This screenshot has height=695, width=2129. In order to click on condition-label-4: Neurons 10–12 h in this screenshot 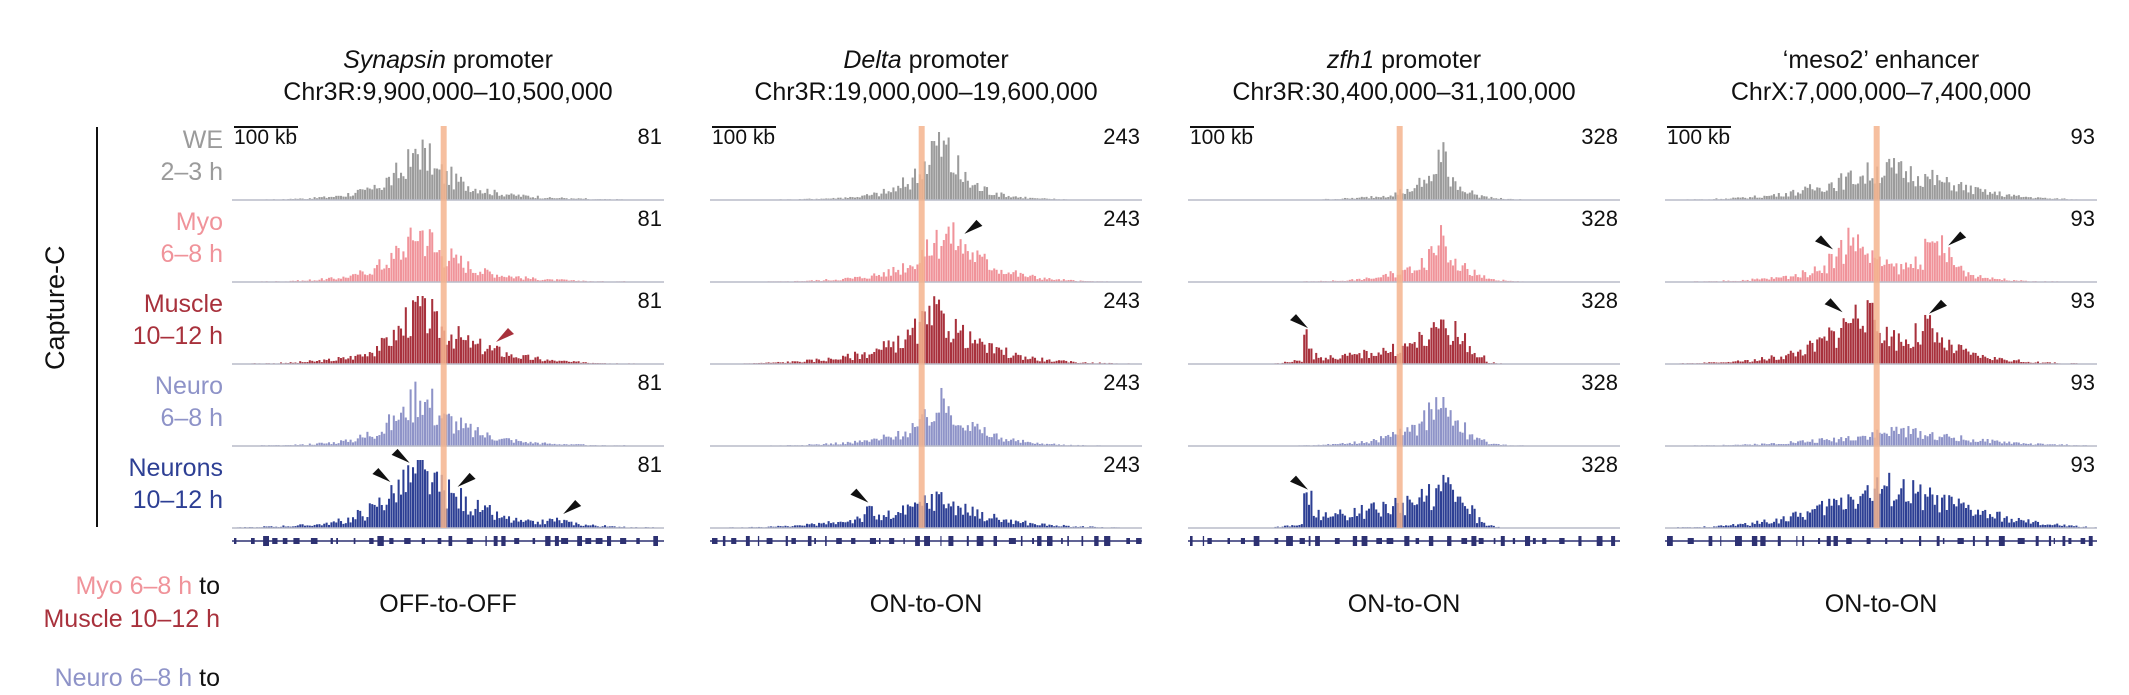, I will do `click(113, 484)`.